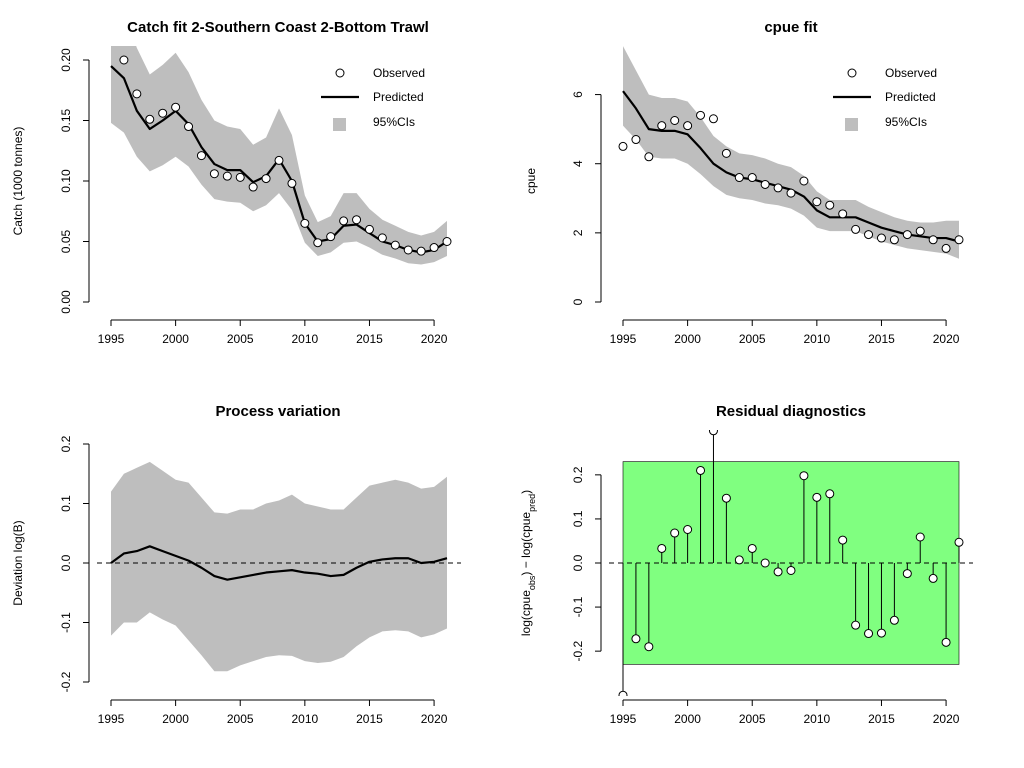  Describe the element at coordinates (578, 301) in the screenshot. I see `y-tick-label: 0` at that location.